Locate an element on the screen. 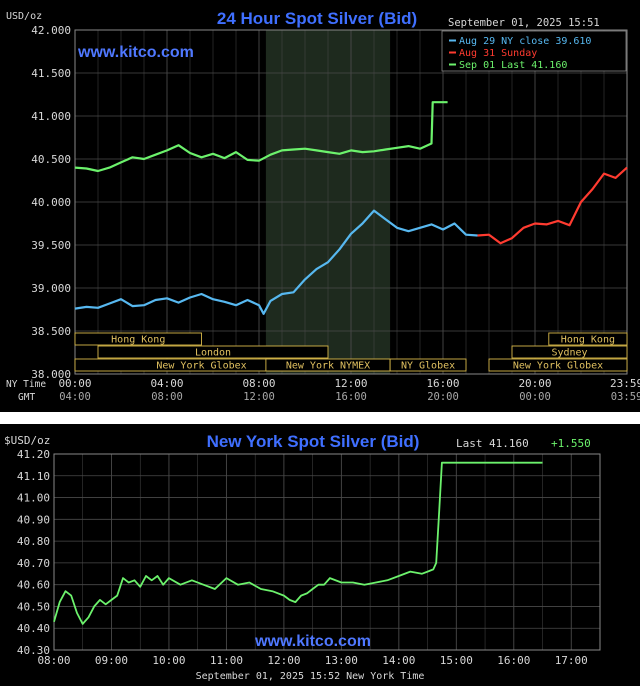  x-tick-label-ny: 00:00 is located at coordinates (74, 383).